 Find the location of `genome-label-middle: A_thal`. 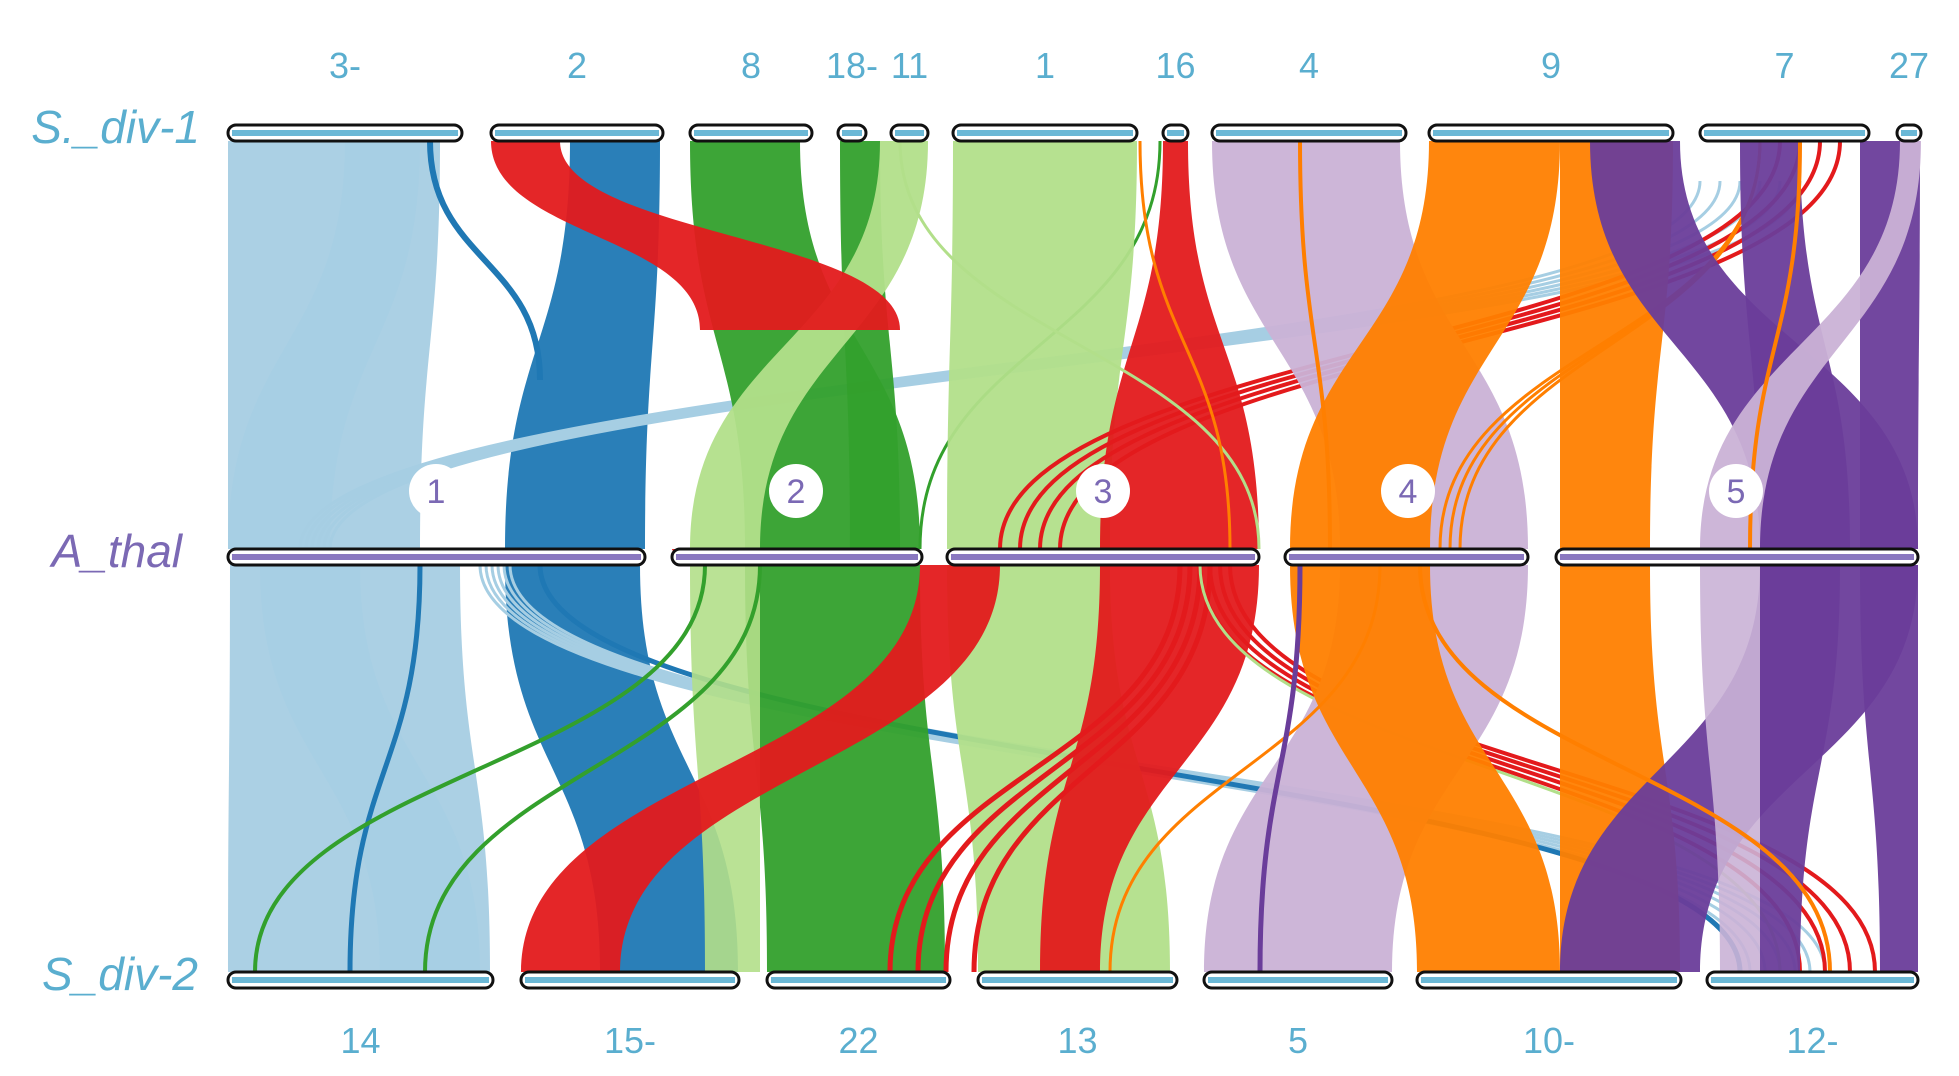

genome-label-middle: A_thal is located at coordinates (116, 551).